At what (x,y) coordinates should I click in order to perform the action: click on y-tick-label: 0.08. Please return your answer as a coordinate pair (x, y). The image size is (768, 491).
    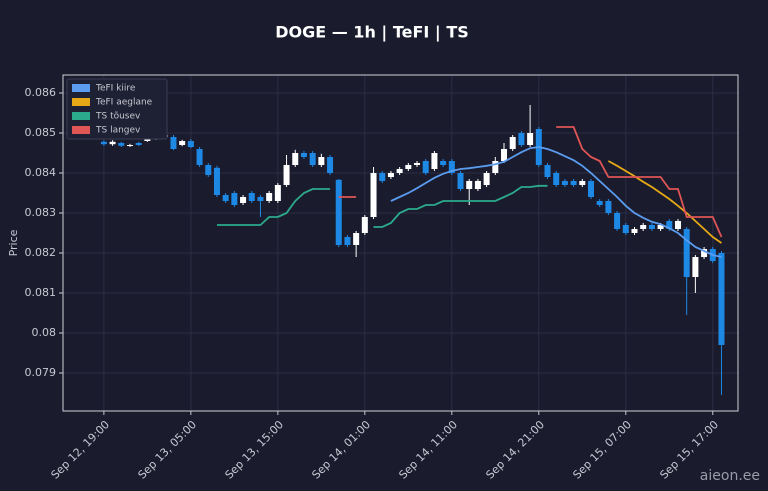
    Looking at the image, I should click on (44, 332).